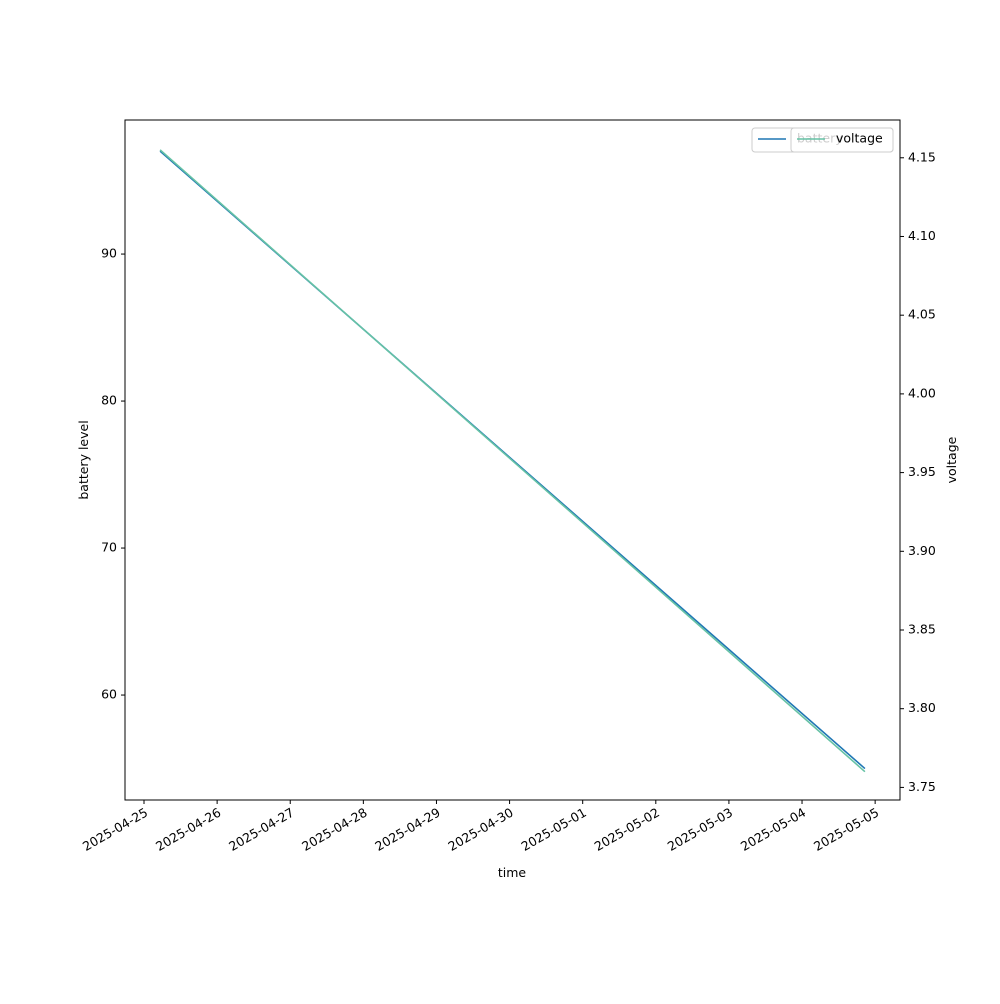  What do you see at coordinates (922, 707) in the screenshot?
I see `y2-tick-label: 3.80` at bounding box center [922, 707].